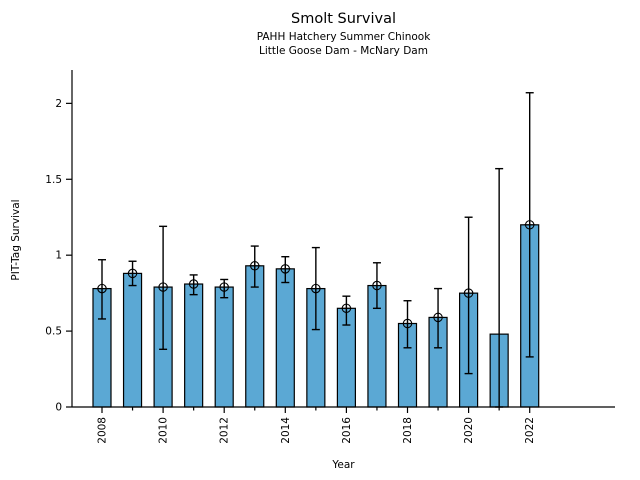 This screenshot has height=480, width=640. What do you see at coordinates (529, 225) in the screenshot?
I see `marker-circle-2022` at bounding box center [529, 225].